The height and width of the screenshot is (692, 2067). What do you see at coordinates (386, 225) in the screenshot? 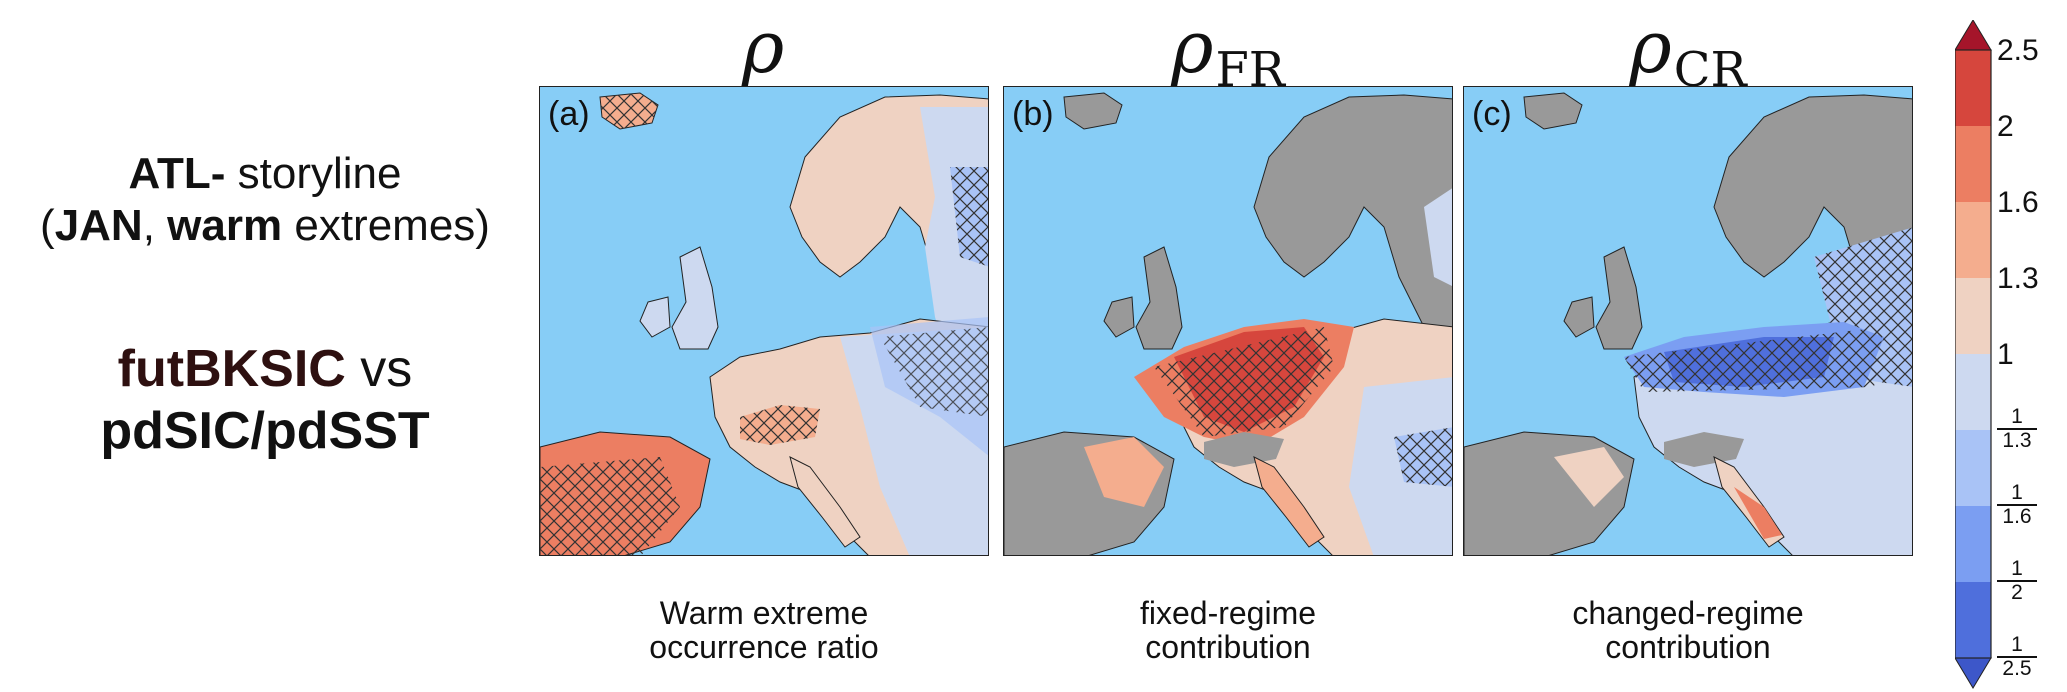
I see `extremes-word: extremes)` at bounding box center [386, 225].